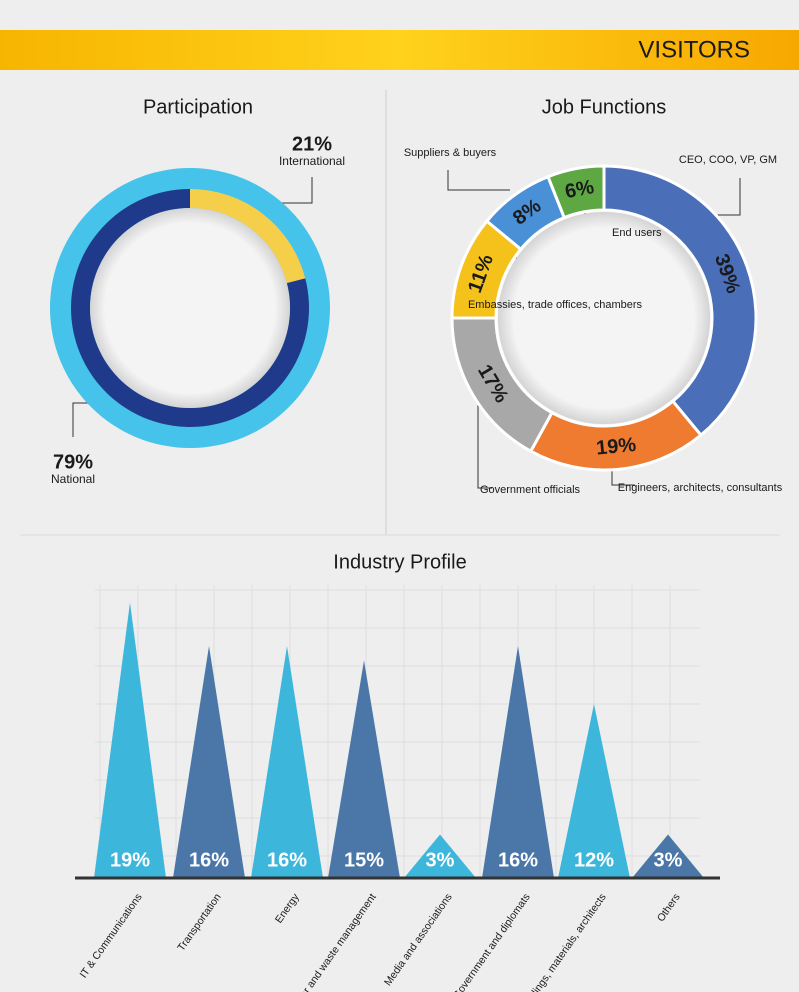  I want to click on chart-title: Participation, so click(198, 107).